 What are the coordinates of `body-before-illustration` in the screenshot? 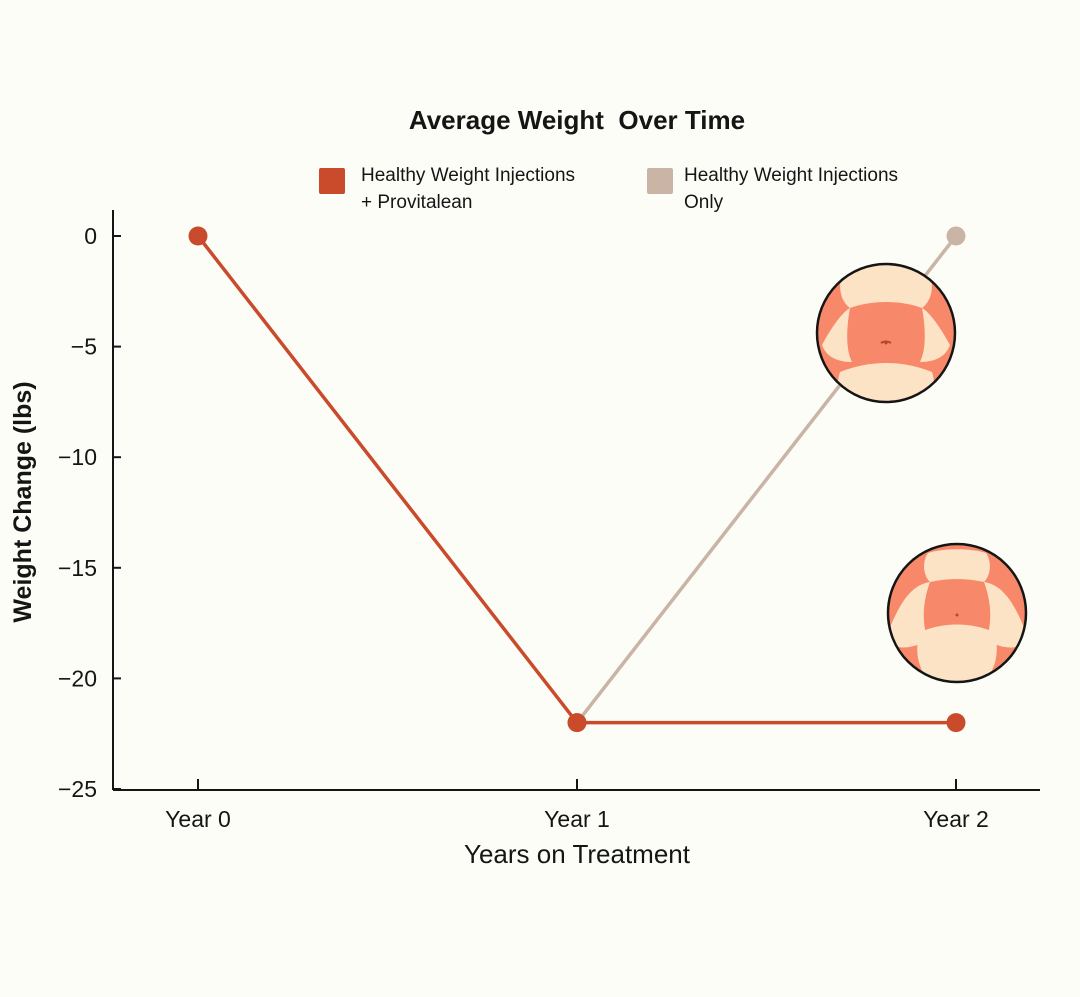 It's located at (886, 333).